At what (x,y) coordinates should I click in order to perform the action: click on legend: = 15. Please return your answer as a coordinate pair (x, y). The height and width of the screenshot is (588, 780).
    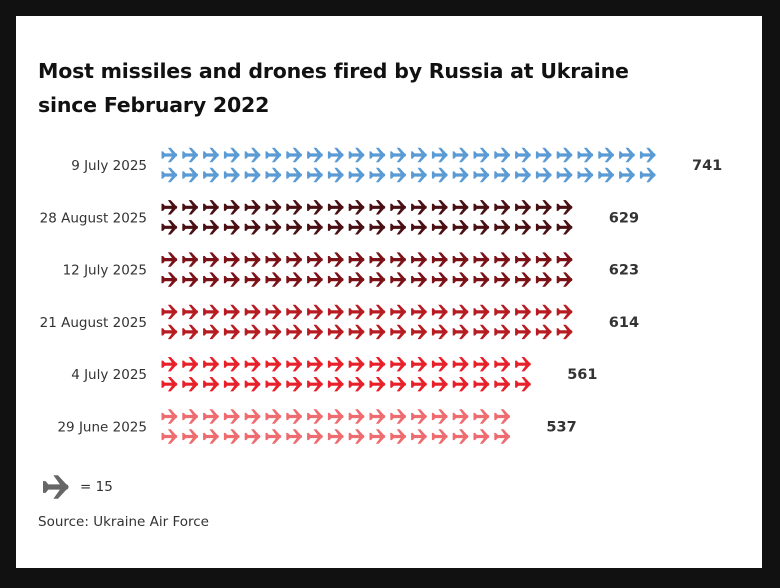
    Looking at the image, I should click on (74, 487).